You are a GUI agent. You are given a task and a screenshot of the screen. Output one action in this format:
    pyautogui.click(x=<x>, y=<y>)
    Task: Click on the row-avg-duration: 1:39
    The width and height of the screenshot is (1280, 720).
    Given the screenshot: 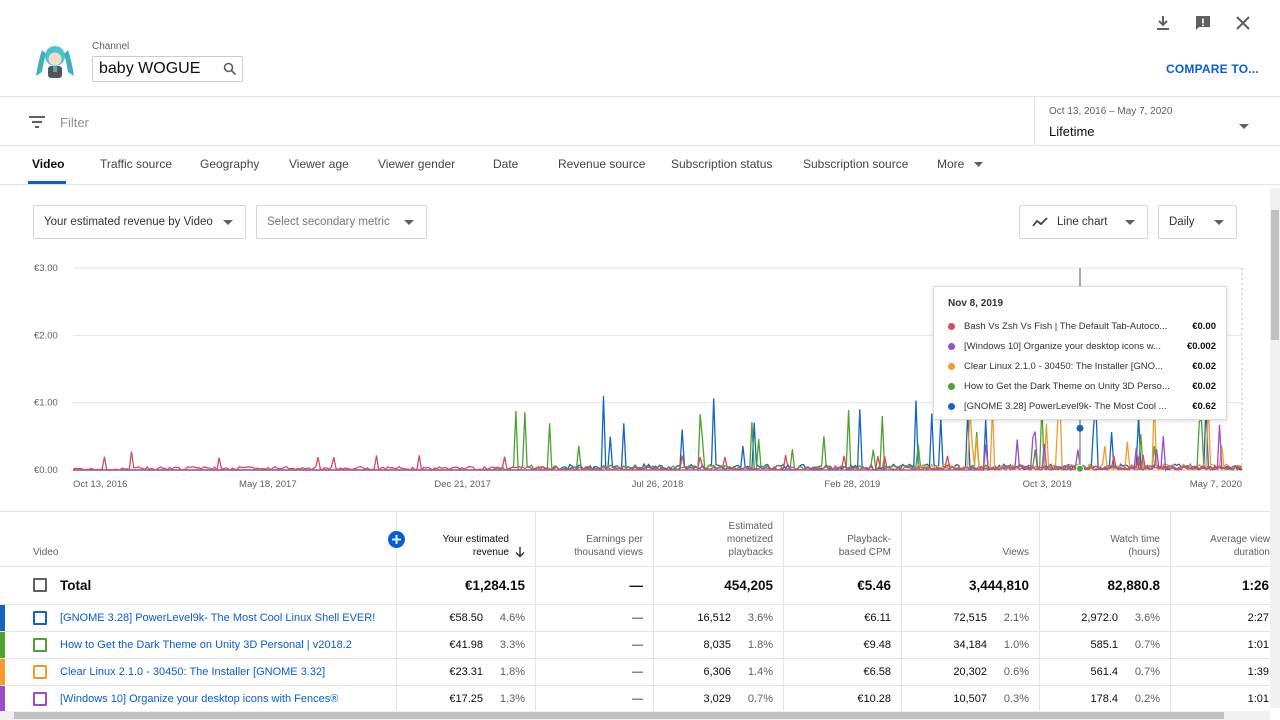 What is the action you would take?
    pyautogui.click(x=1258, y=672)
    